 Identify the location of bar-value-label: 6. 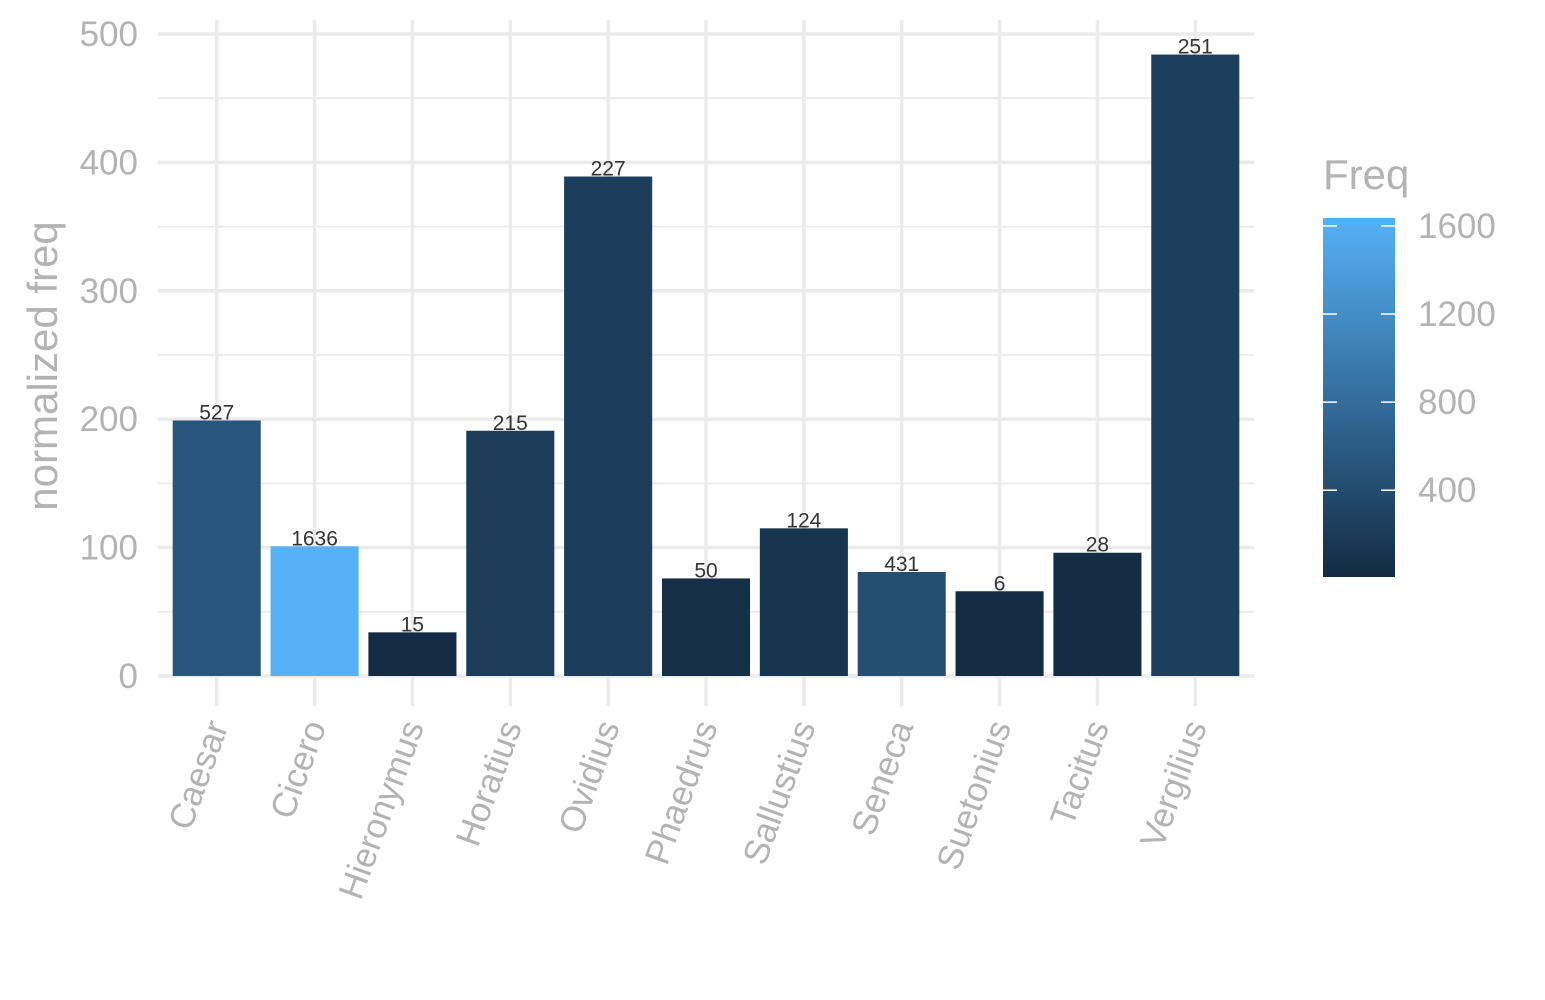
(1000, 583).